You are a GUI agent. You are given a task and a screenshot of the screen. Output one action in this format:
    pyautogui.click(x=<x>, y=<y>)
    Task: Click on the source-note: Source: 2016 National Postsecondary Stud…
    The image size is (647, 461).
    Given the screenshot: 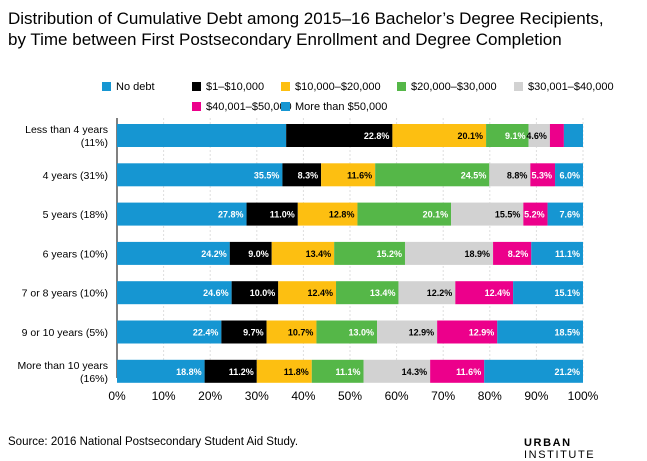 What is the action you would take?
    pyautogui.click(x=153, y=442)
    